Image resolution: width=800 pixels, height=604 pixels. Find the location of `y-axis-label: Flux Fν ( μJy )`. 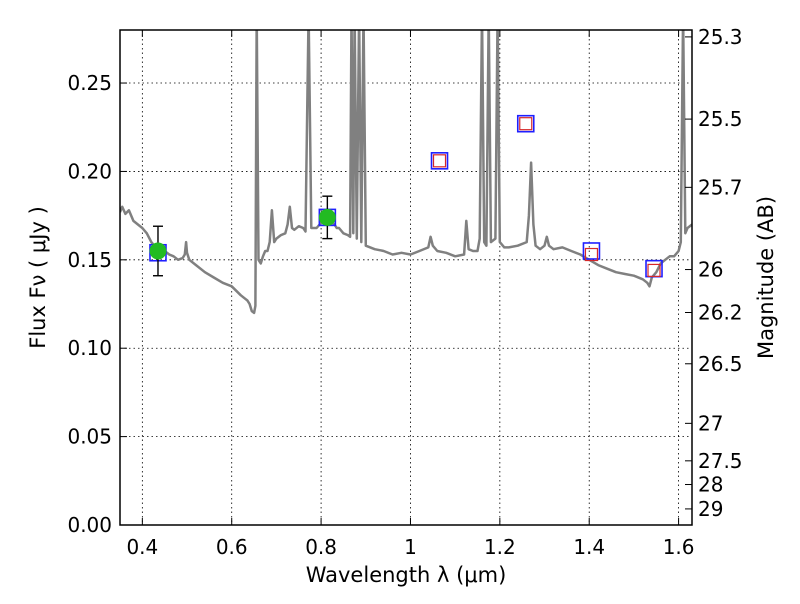

y-axis-label: Flux Fν ( μJy ) is located at coordinates (38, 277).